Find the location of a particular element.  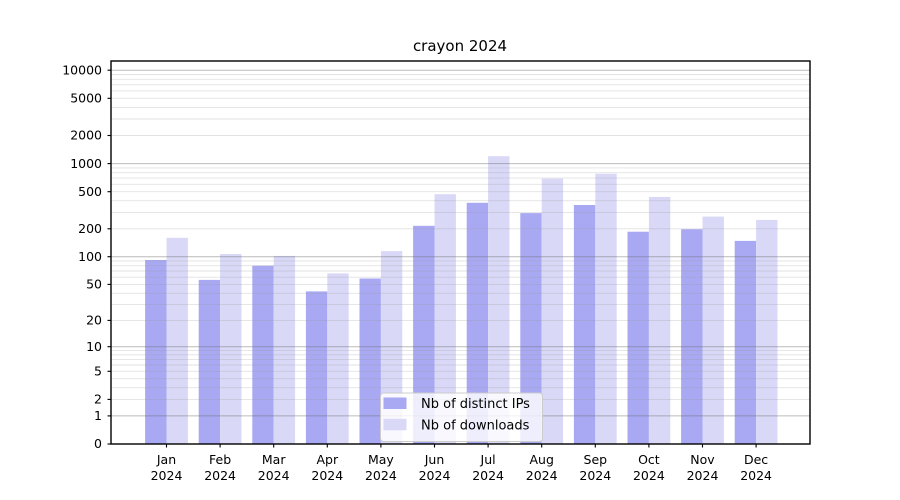

x-tick-label-month: Jul is located at coordinates (488, 459).